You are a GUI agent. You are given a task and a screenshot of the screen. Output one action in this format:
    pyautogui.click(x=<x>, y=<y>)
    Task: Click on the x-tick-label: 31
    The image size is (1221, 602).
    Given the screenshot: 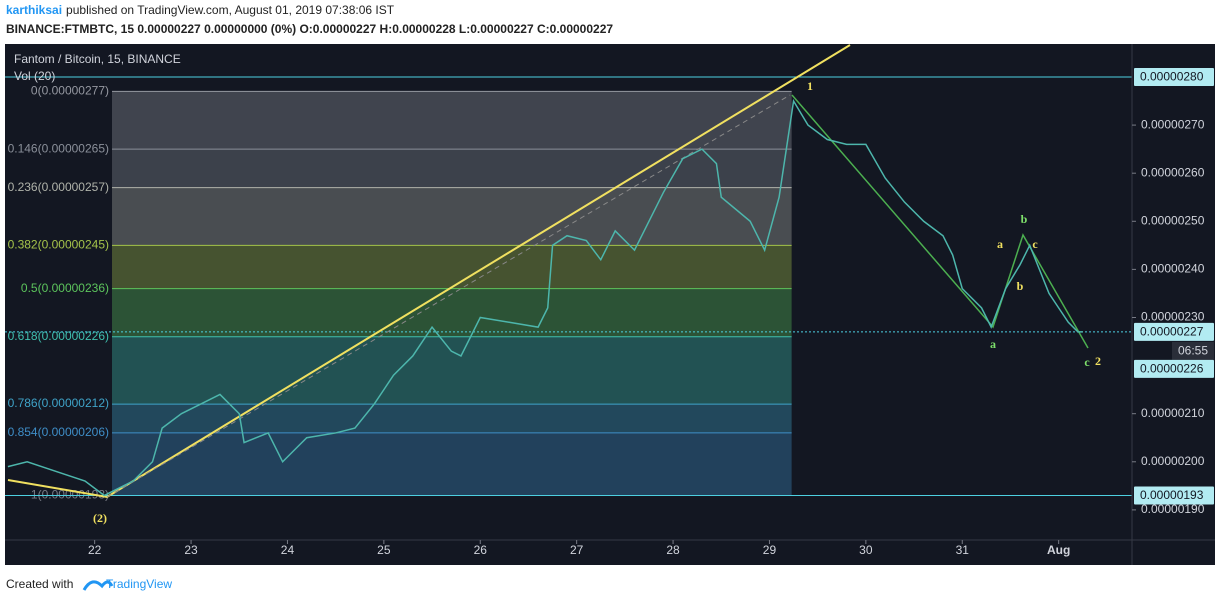 What is the action you would take?
    pyautogui.click(x=963, y=550)
    